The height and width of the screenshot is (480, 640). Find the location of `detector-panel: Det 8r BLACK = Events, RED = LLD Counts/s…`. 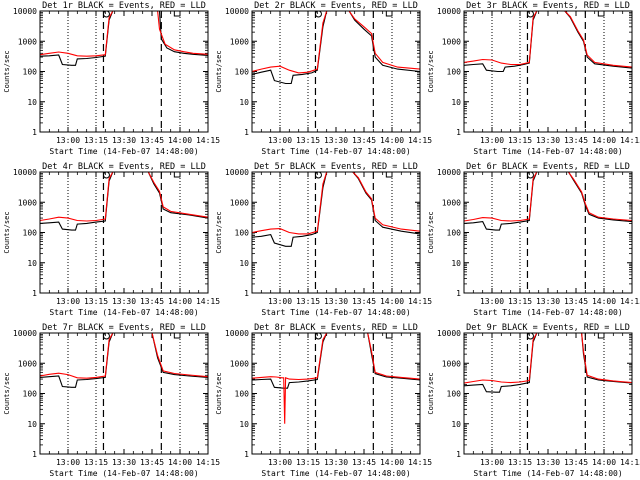

detector-panel: Det 8r BLACK = Events, RED = LLD Counts/s… is located at coordinates (323, 400).